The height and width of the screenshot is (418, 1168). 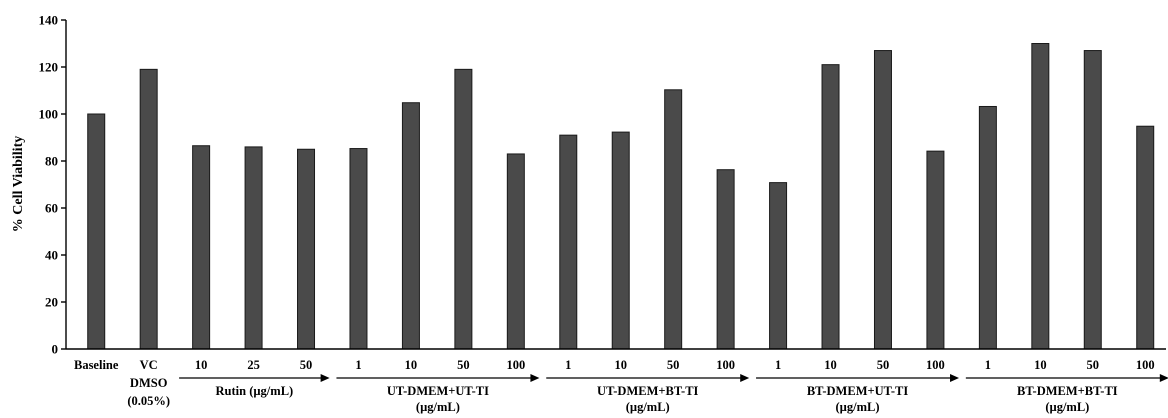 I want to click on x-tick-label: Baseline, so click(x=96, y=365).